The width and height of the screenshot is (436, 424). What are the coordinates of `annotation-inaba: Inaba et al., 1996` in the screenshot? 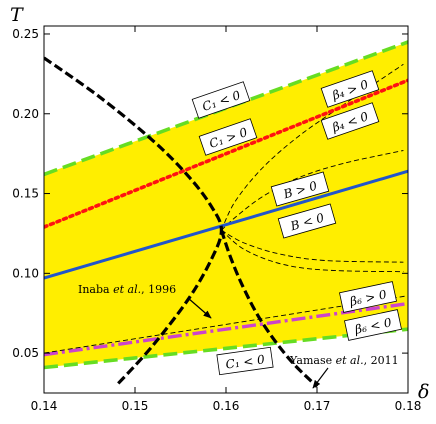 It's located at (145, 301).